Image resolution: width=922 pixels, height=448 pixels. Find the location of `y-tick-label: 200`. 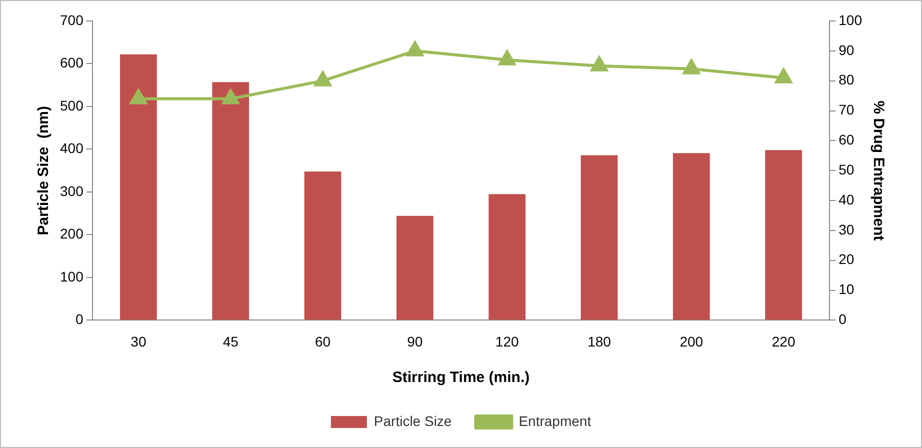

y-tick-label: 200 is located at coordinates (72, 234).